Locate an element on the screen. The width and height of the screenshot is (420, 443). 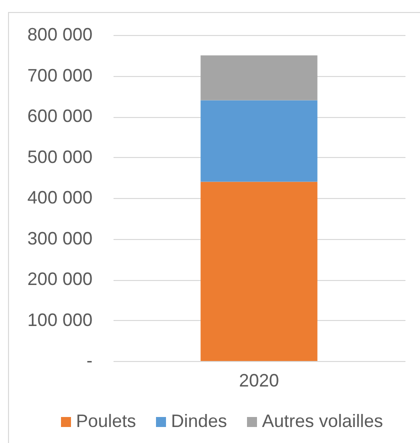
y-tick-label: 800 000 is located at coordinates (59, 34).